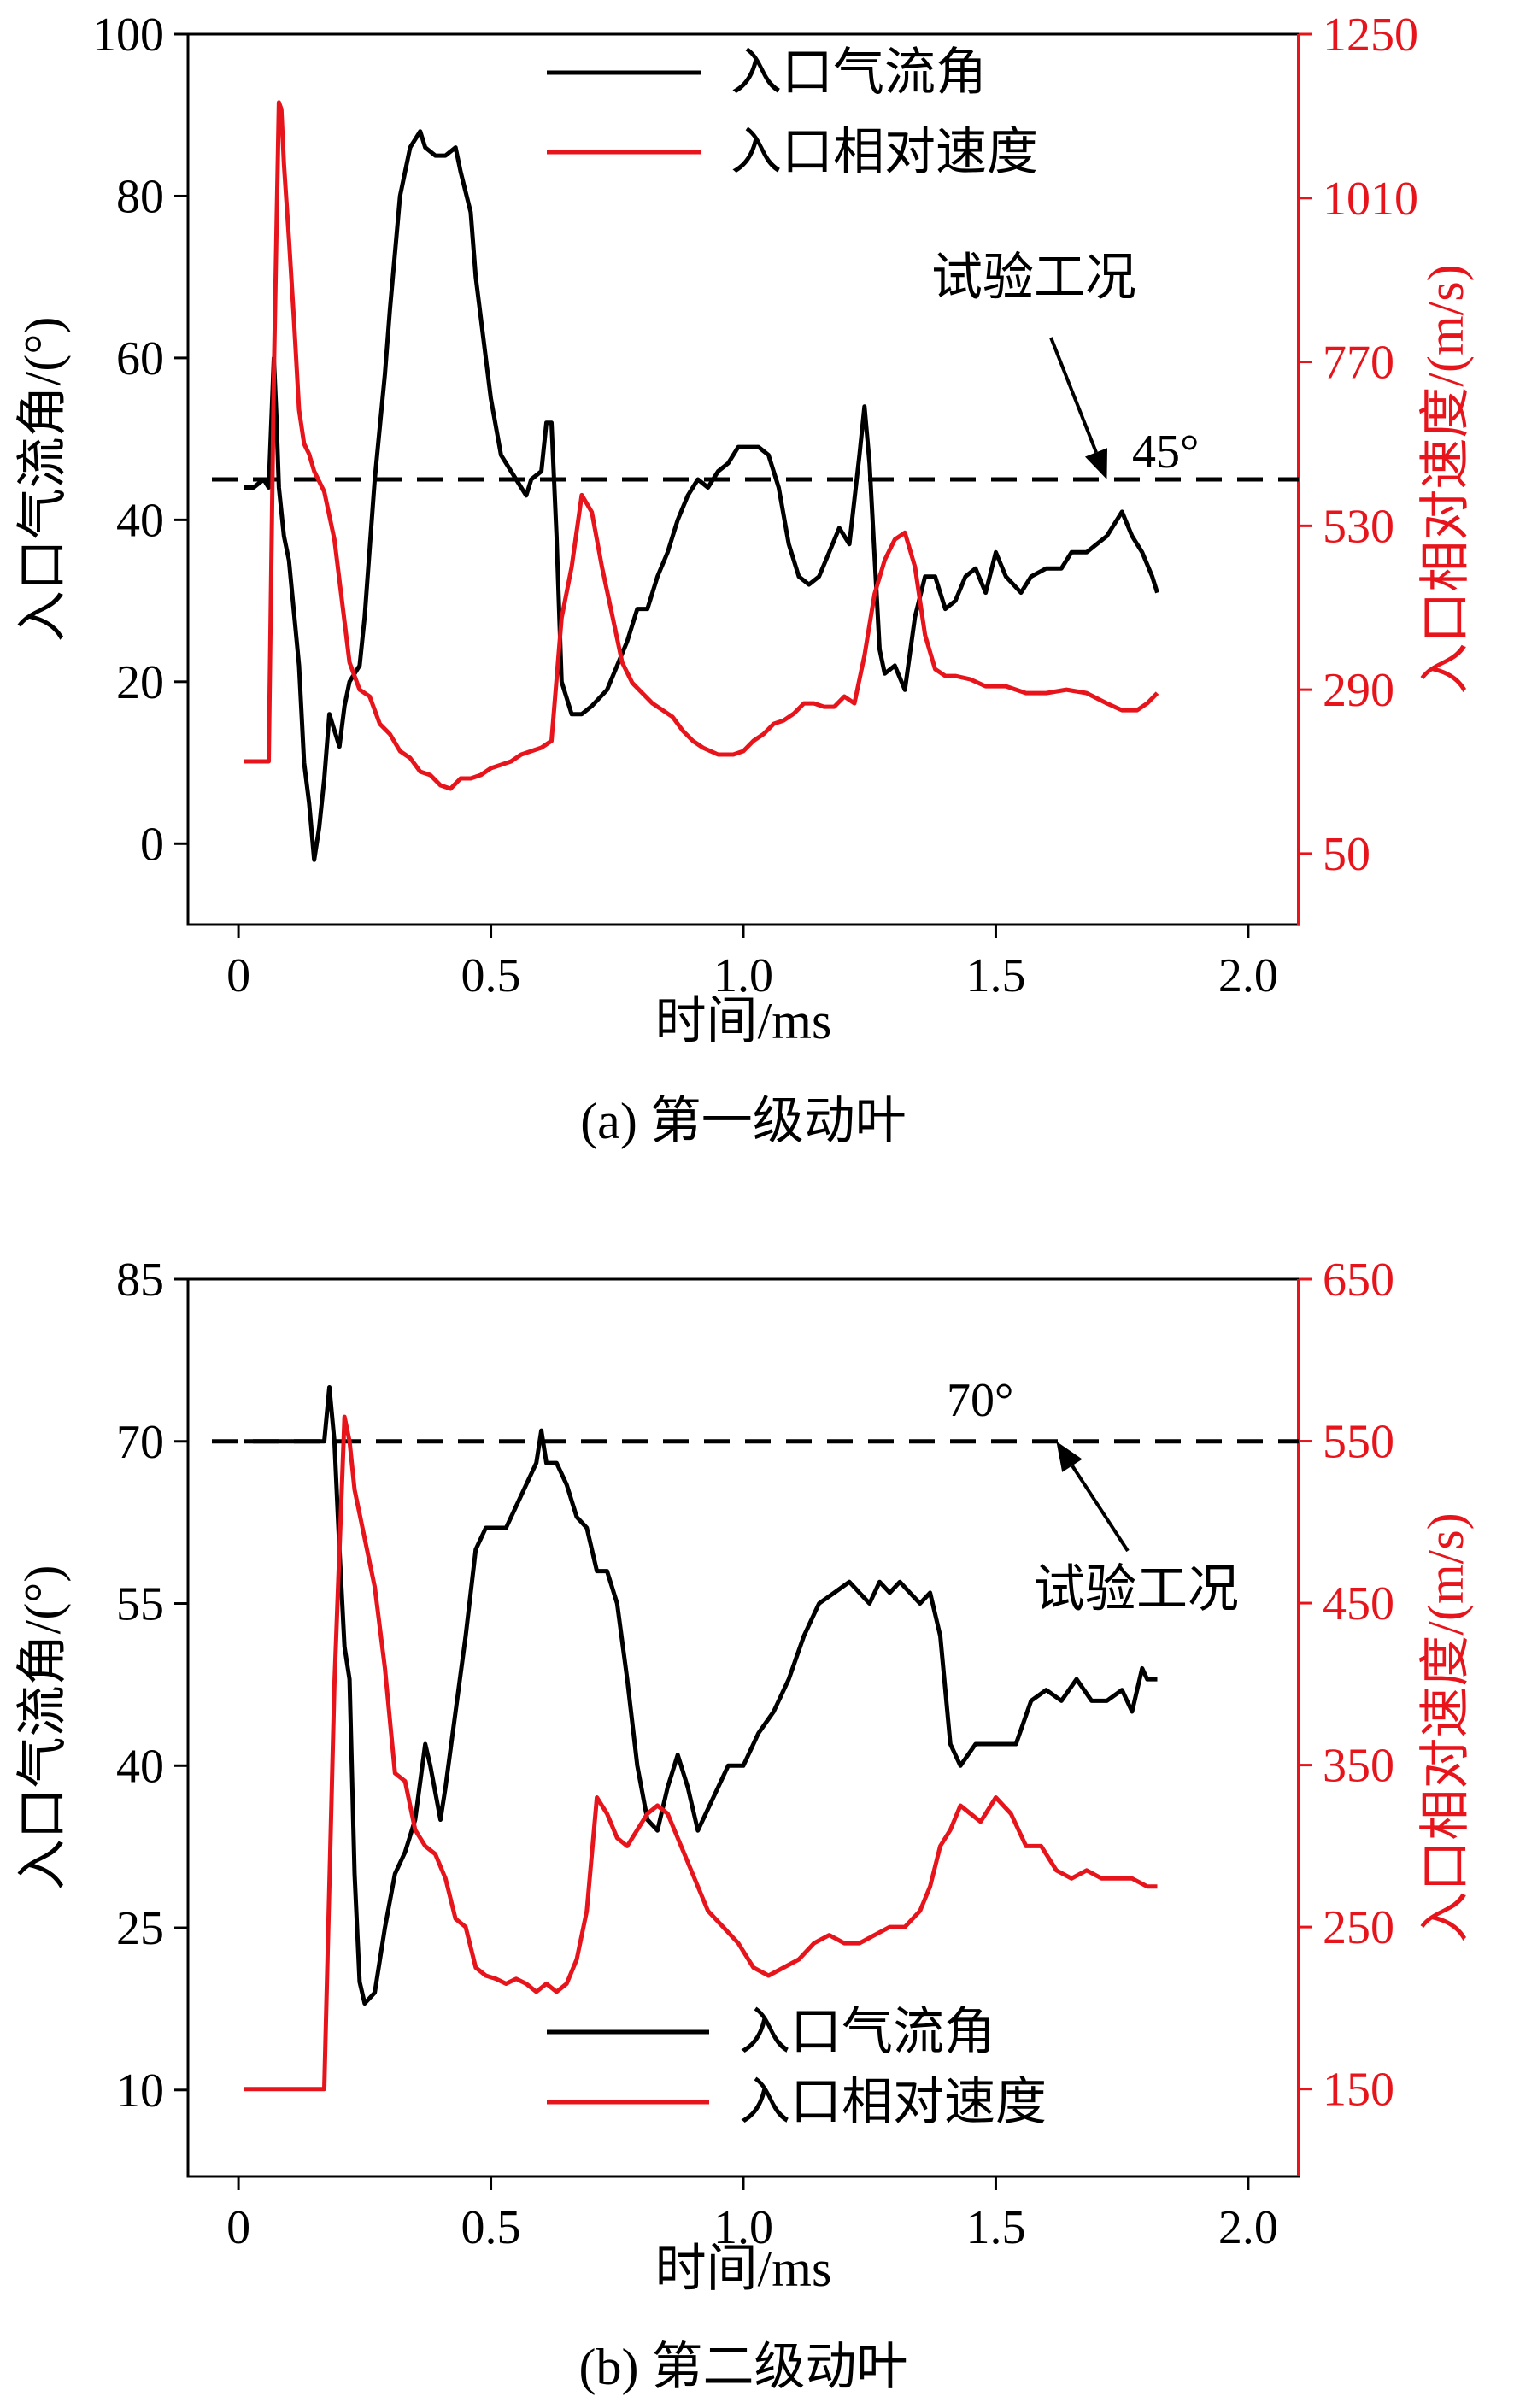 The image size is (1514, 2408). Describe the element at coordinates (1345, 1715) in the screenshot. I see `y2-ticks: 150 250 350 450 550 650` at that location.